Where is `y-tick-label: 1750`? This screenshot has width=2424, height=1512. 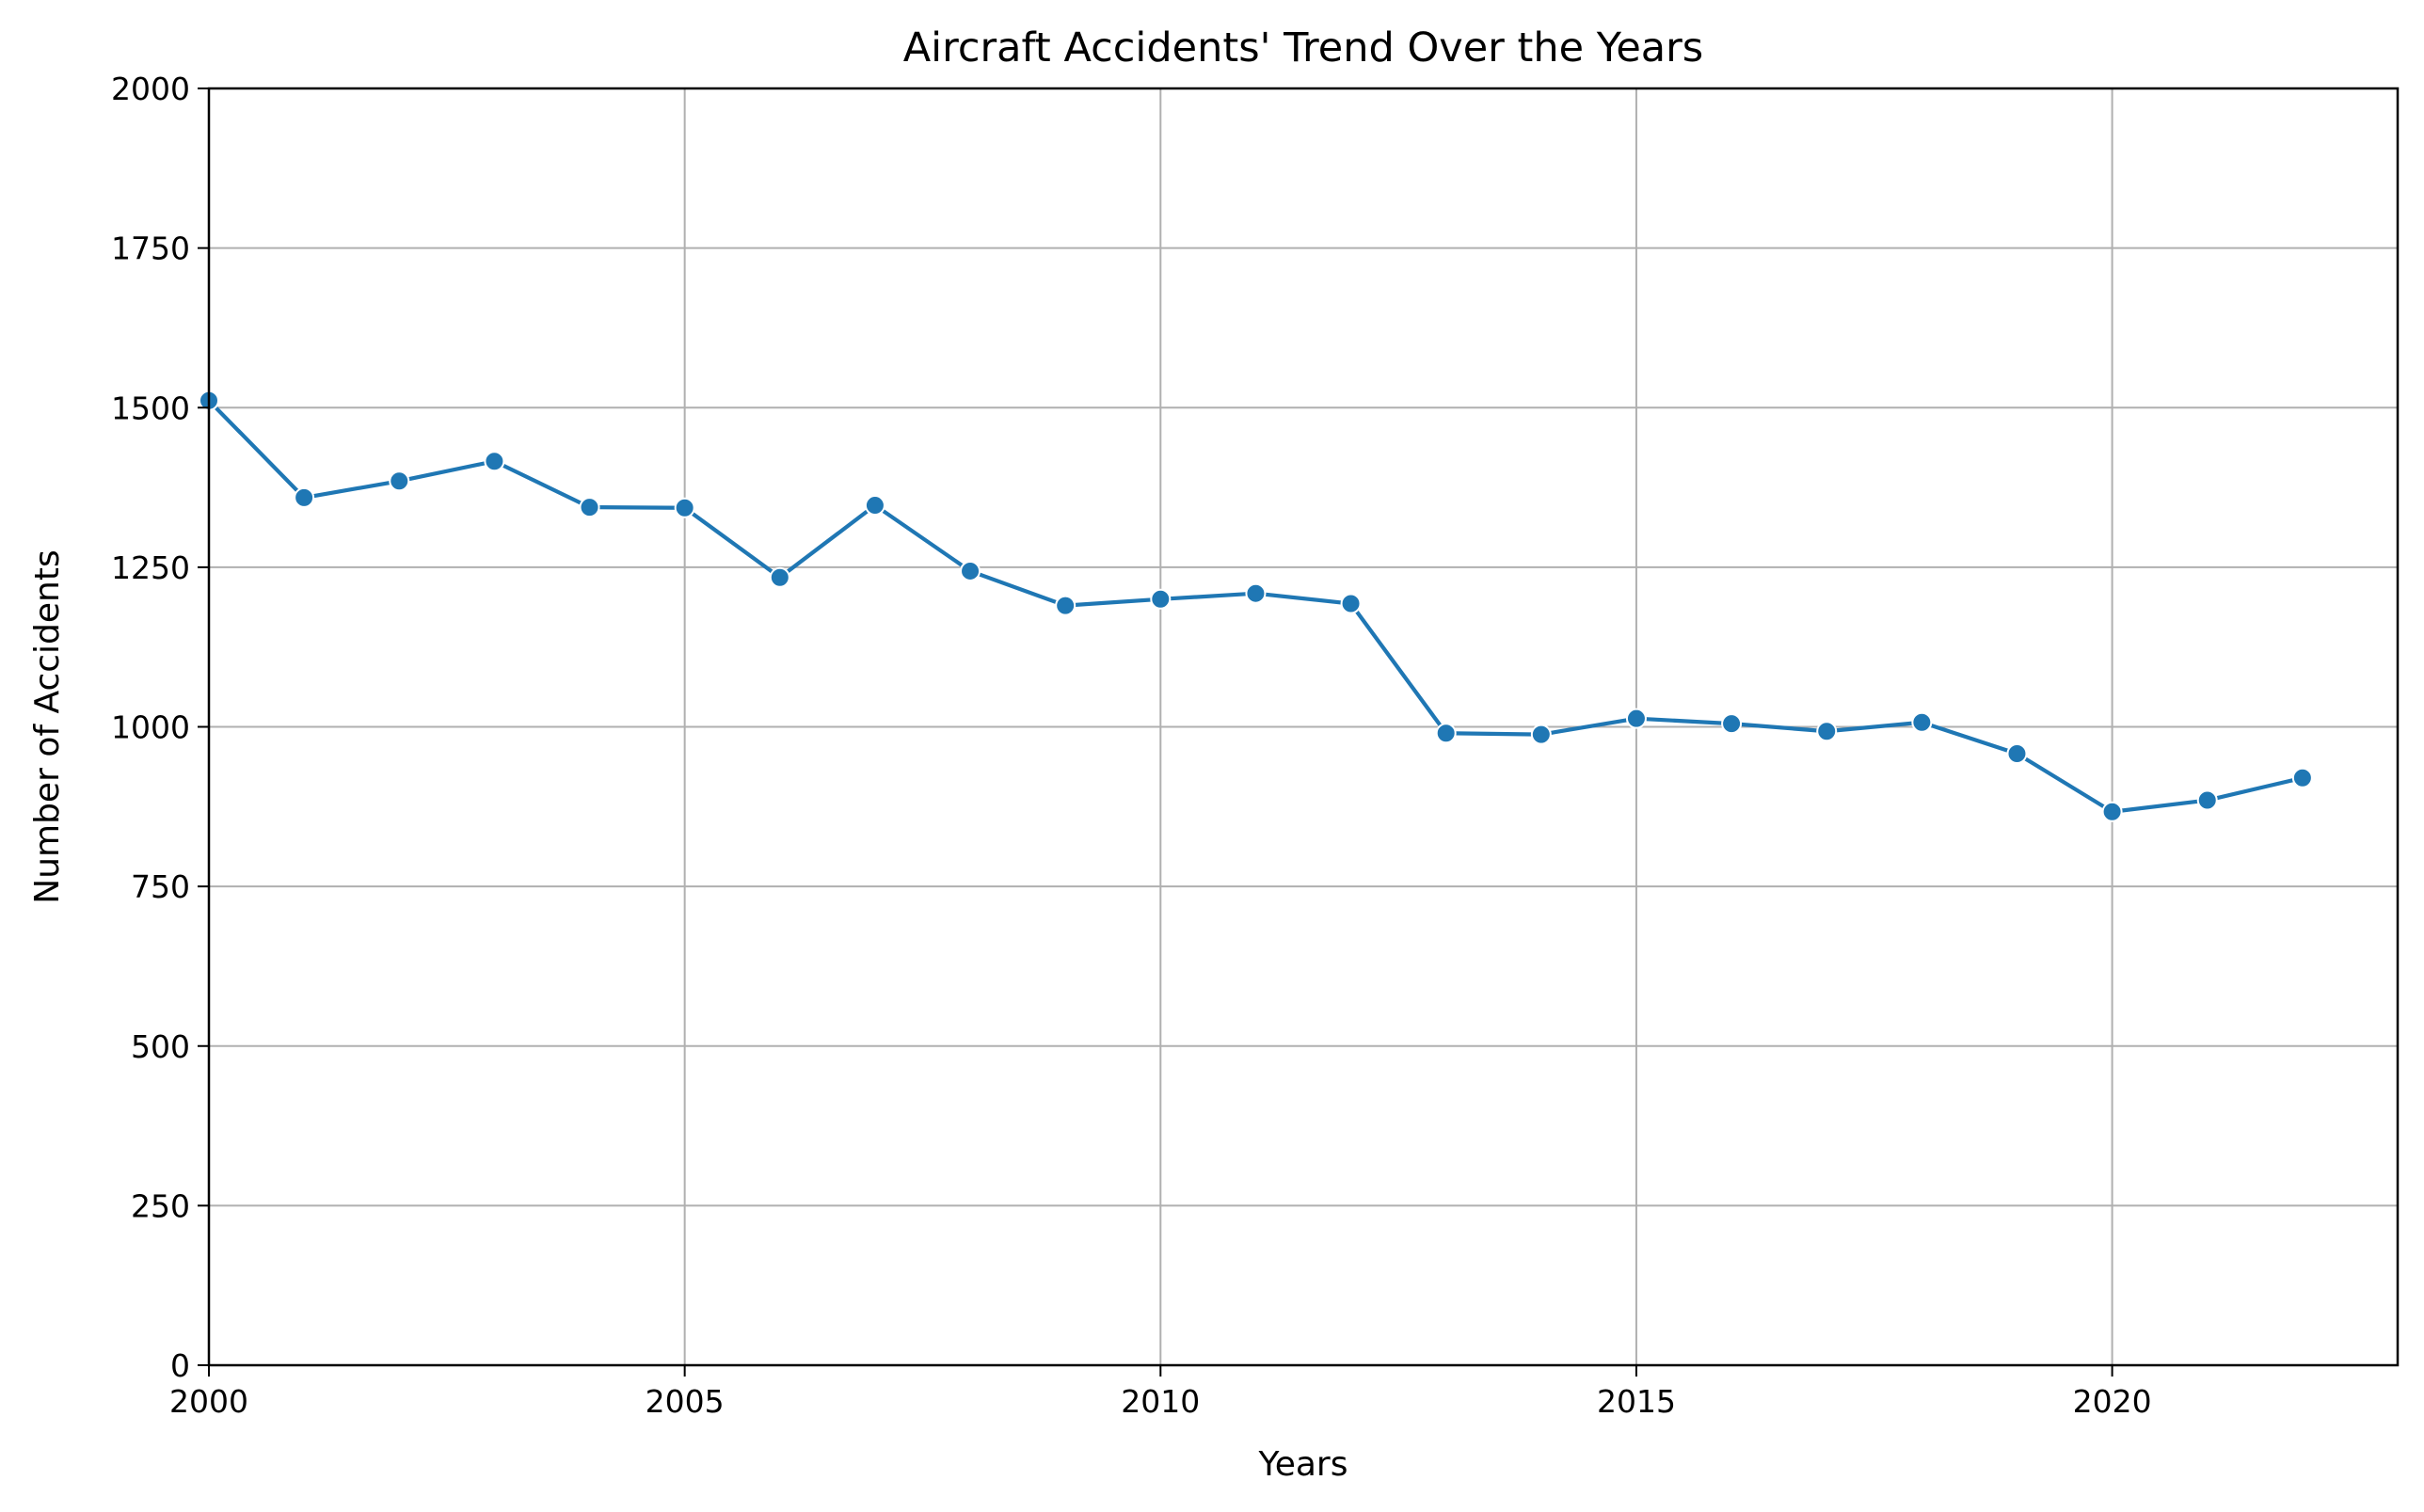 y-tick-label: 1750 is located at coordinates (150, 249).